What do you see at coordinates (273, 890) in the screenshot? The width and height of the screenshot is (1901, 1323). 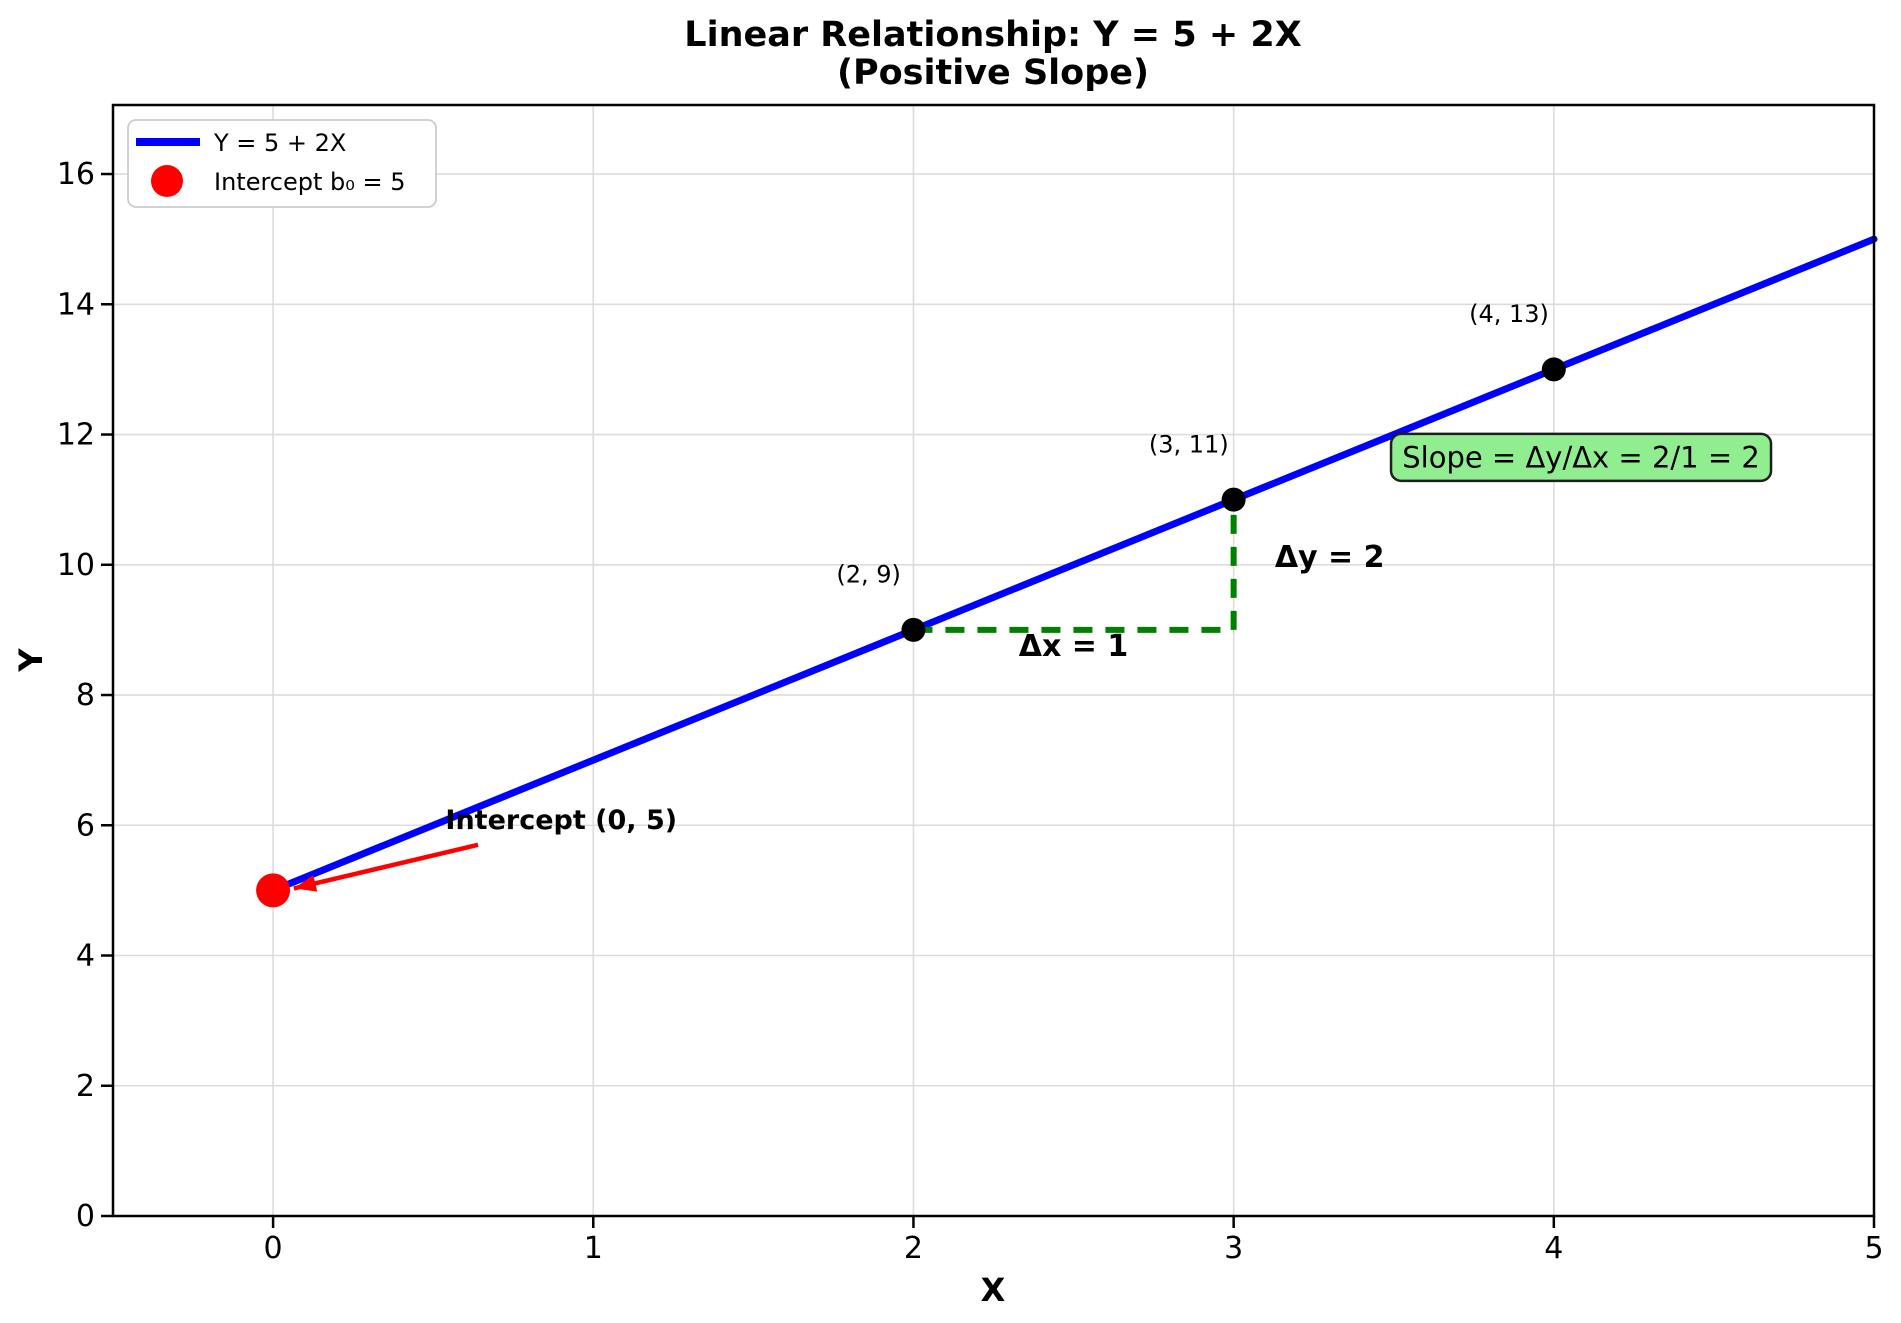 I see `intercept-point` at bounding box center [273, 890].